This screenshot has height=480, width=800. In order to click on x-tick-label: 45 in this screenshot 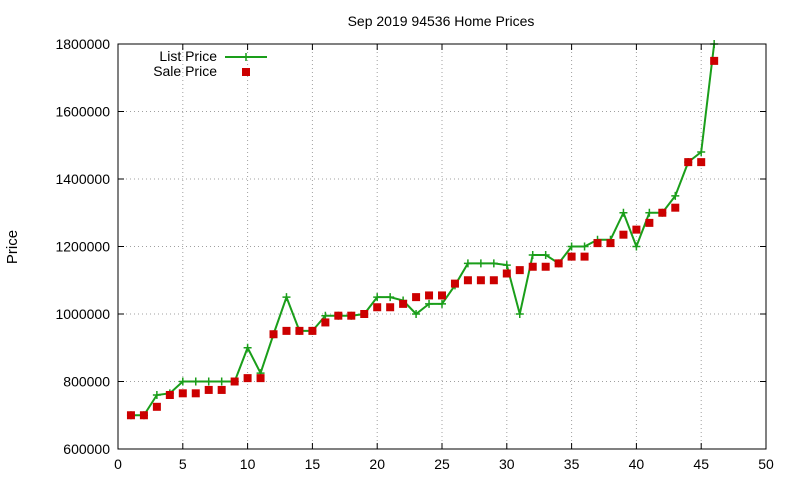, I will do `click(701, 464)`.